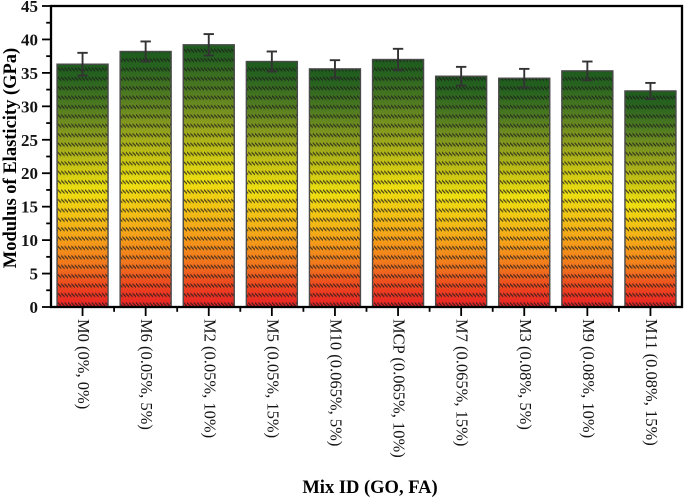 This screenshot has width=685, height=502. Describe the element at coordinates (587, 71) in the screenshot. I see `error-bar-M9` at that location.